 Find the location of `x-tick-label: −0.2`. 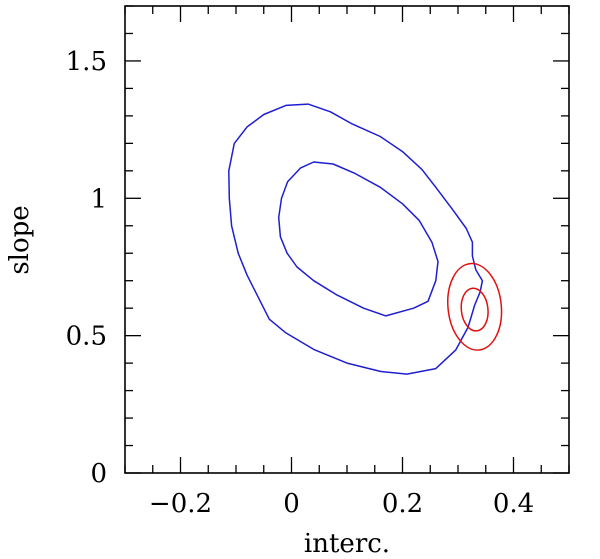

x-tick-label: −0.2 is located at coordinates (180, 504).